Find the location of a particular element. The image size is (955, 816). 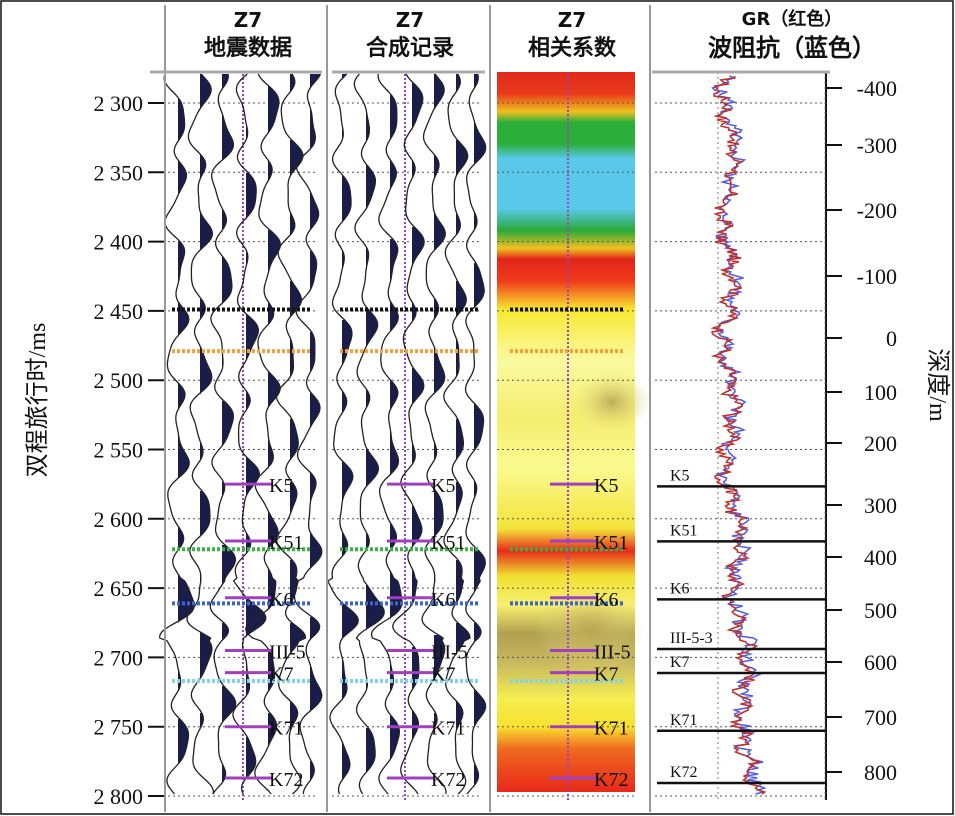

gr-curve is located at coordinates (738, 435).